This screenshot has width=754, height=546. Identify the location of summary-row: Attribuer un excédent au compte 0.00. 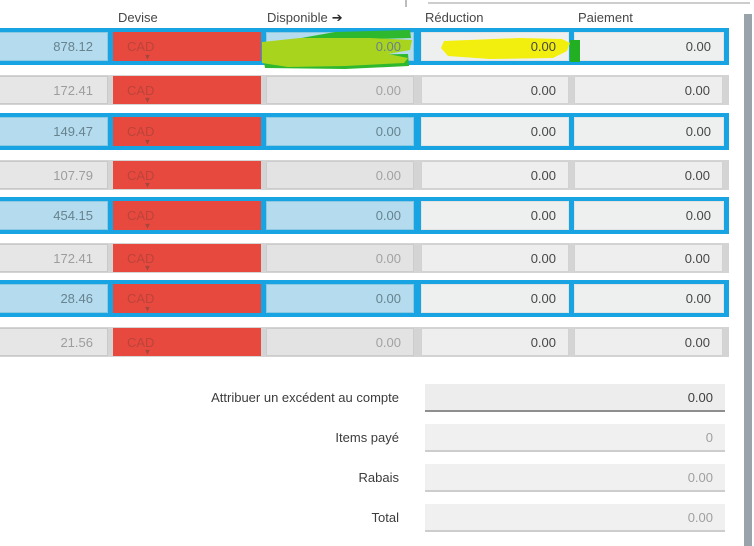
(377, 398).